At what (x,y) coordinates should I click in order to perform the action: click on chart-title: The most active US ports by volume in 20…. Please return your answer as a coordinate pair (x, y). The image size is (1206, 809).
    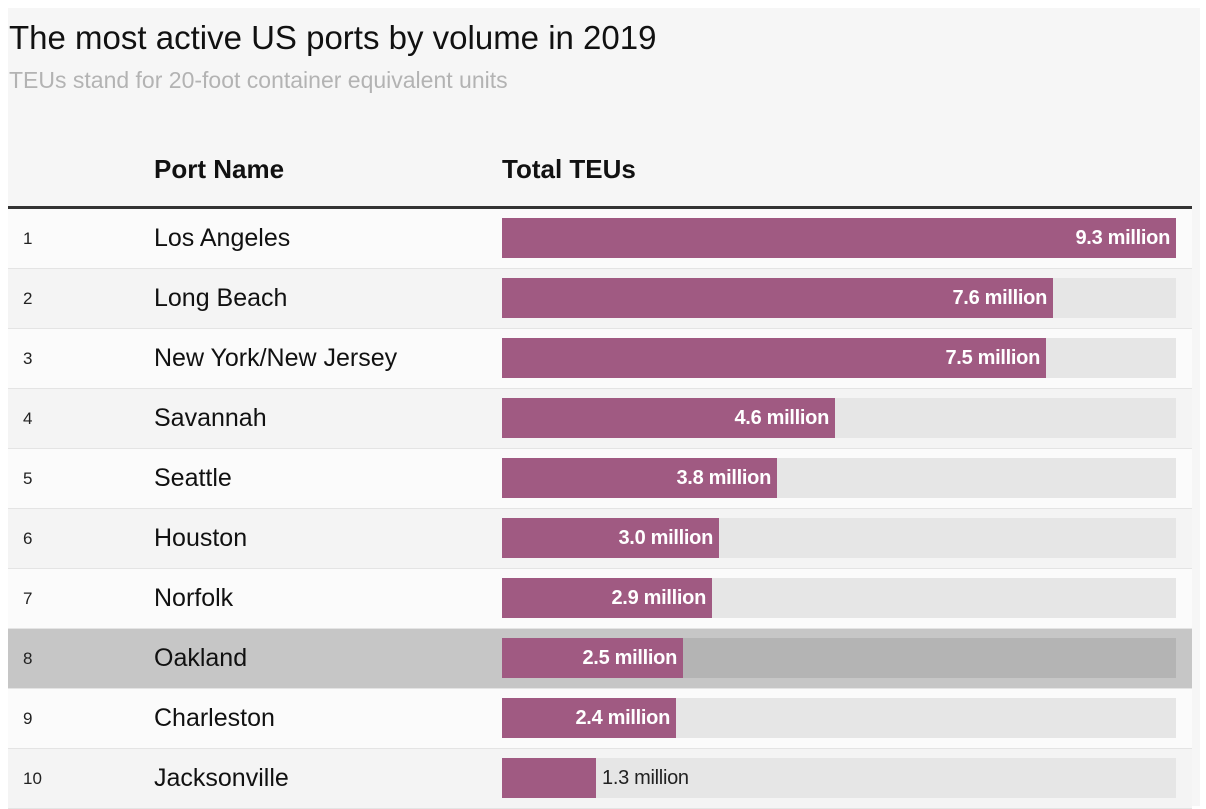
    Looking at the image, I should click on (333, 37).